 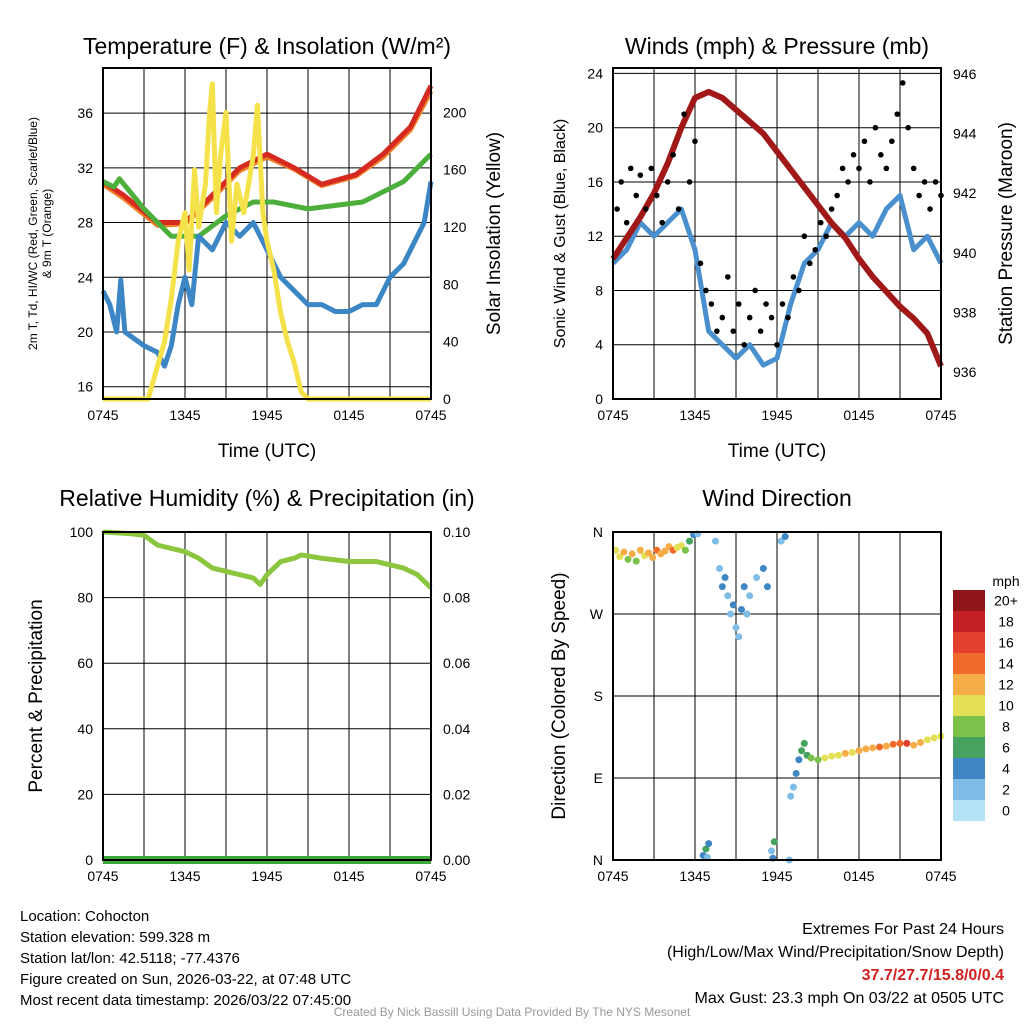 What do you see at coordinates (267, 195) in the screenshot?
I see `td-line` at bounding box center [267, 195].